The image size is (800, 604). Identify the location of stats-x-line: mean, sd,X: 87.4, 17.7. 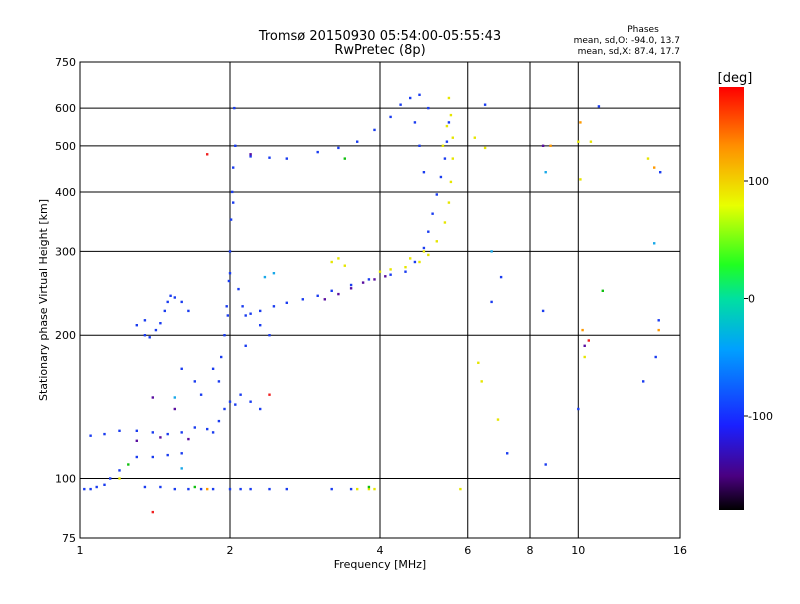
(629, 52).